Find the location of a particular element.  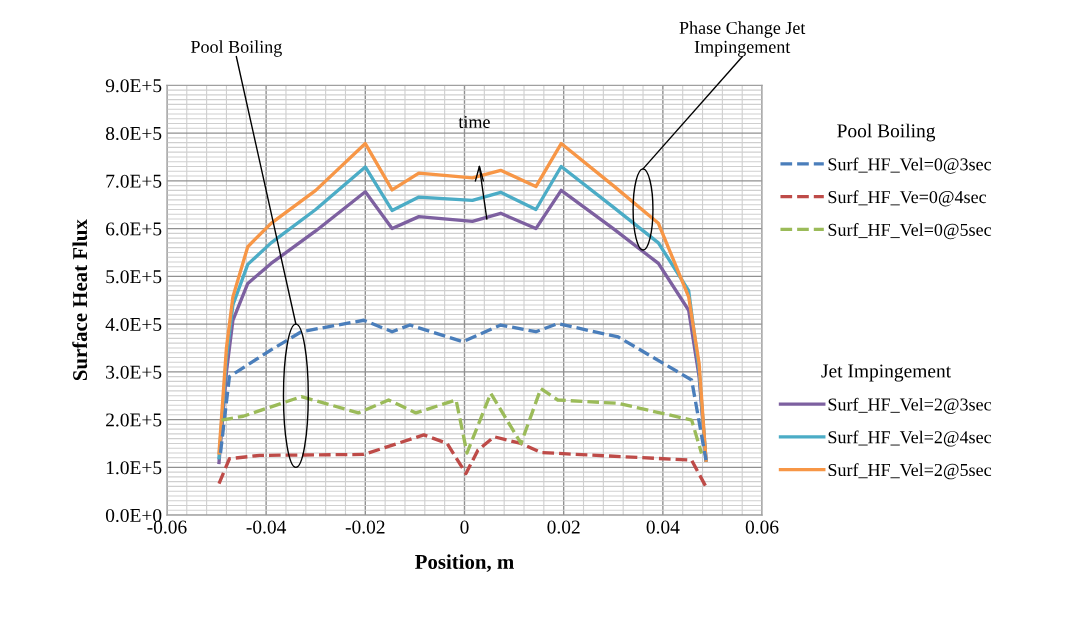

x-tick-label: 0.02 is located at coordinates (563, 527).